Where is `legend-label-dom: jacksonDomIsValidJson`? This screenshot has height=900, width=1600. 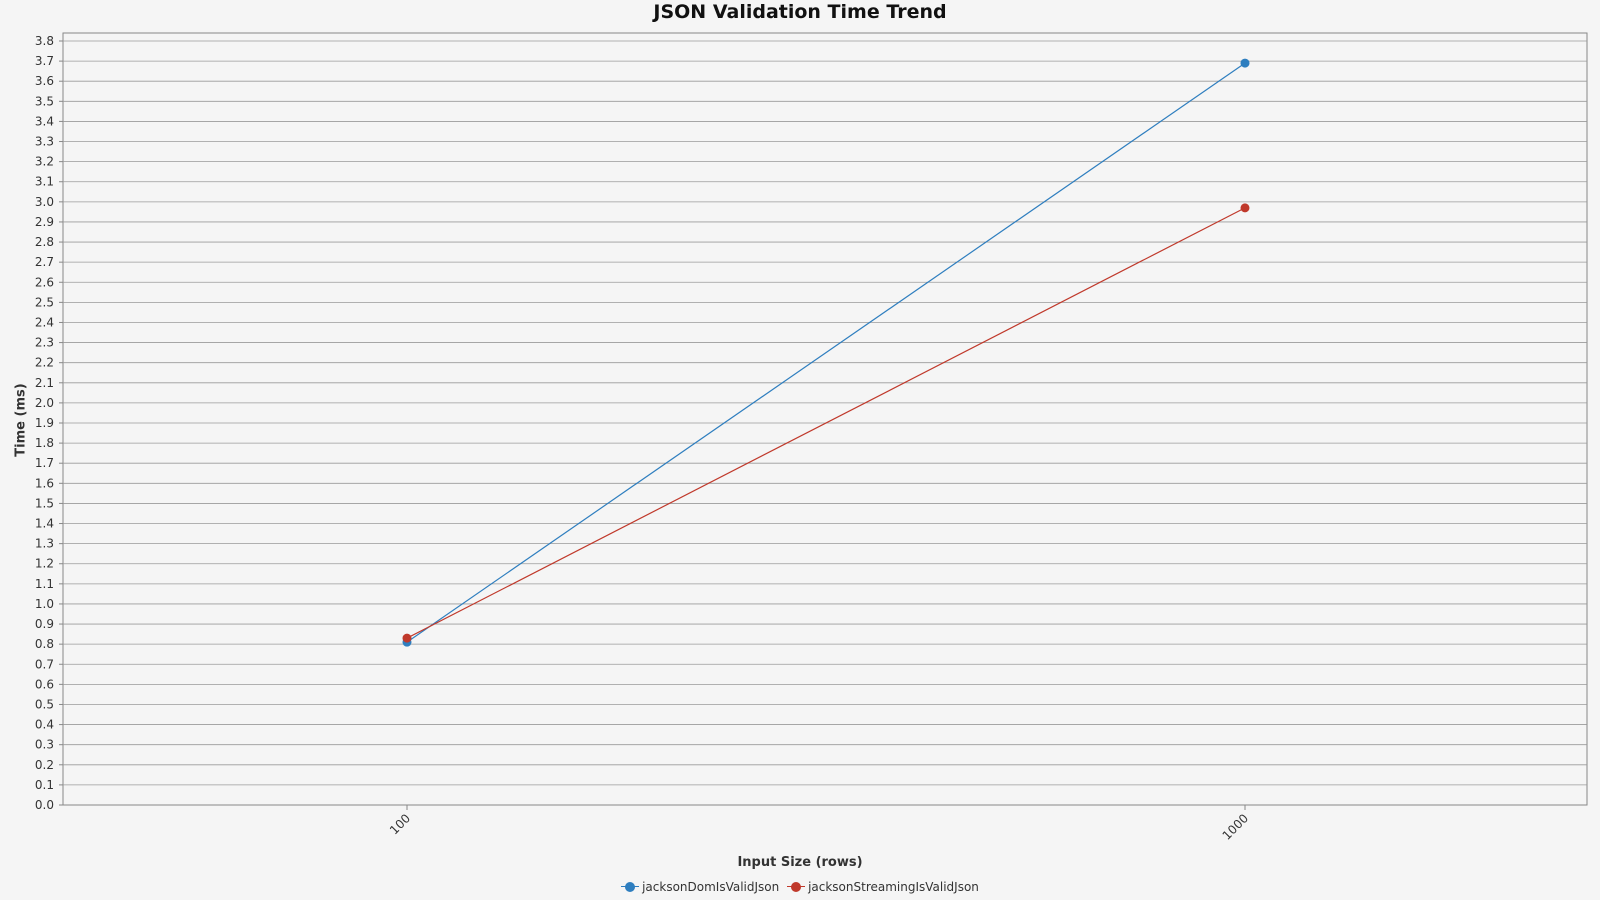
legend-label-dom: jacksonDomIsValidJson is located at coordinates (711, 887).